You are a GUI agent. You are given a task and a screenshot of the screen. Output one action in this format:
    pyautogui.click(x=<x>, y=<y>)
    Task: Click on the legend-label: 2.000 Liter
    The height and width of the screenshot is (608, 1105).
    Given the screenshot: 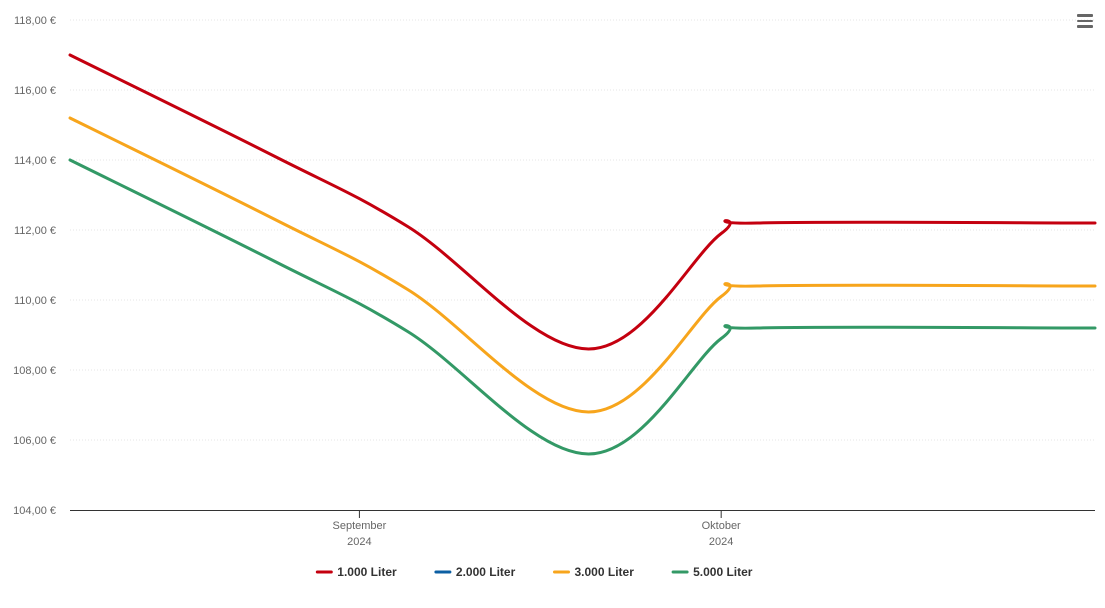 What is the action you would take?
    pyautogui.click(x=486, y=572)
    